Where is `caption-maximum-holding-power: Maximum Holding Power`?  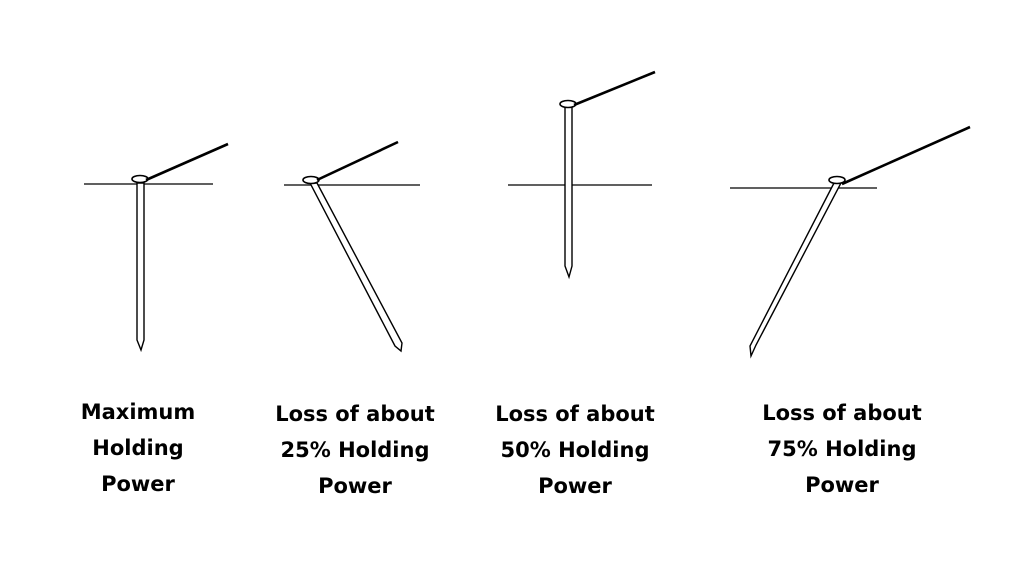 caption-maximum-holding-power: Maximum Holding Power is located at coordinates (138, 448).